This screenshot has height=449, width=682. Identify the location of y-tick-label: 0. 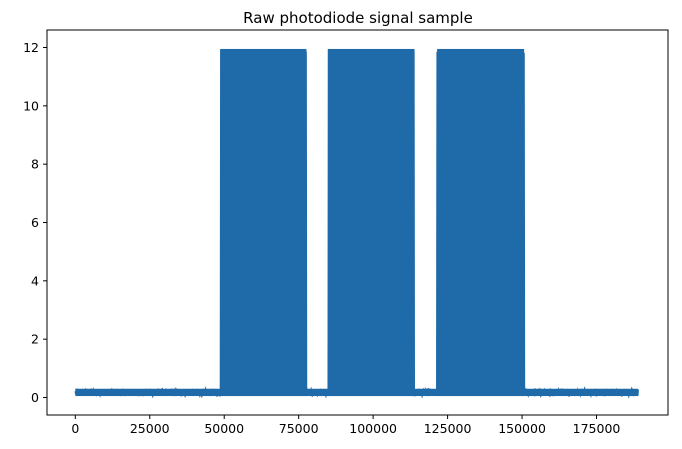
(35, 397).